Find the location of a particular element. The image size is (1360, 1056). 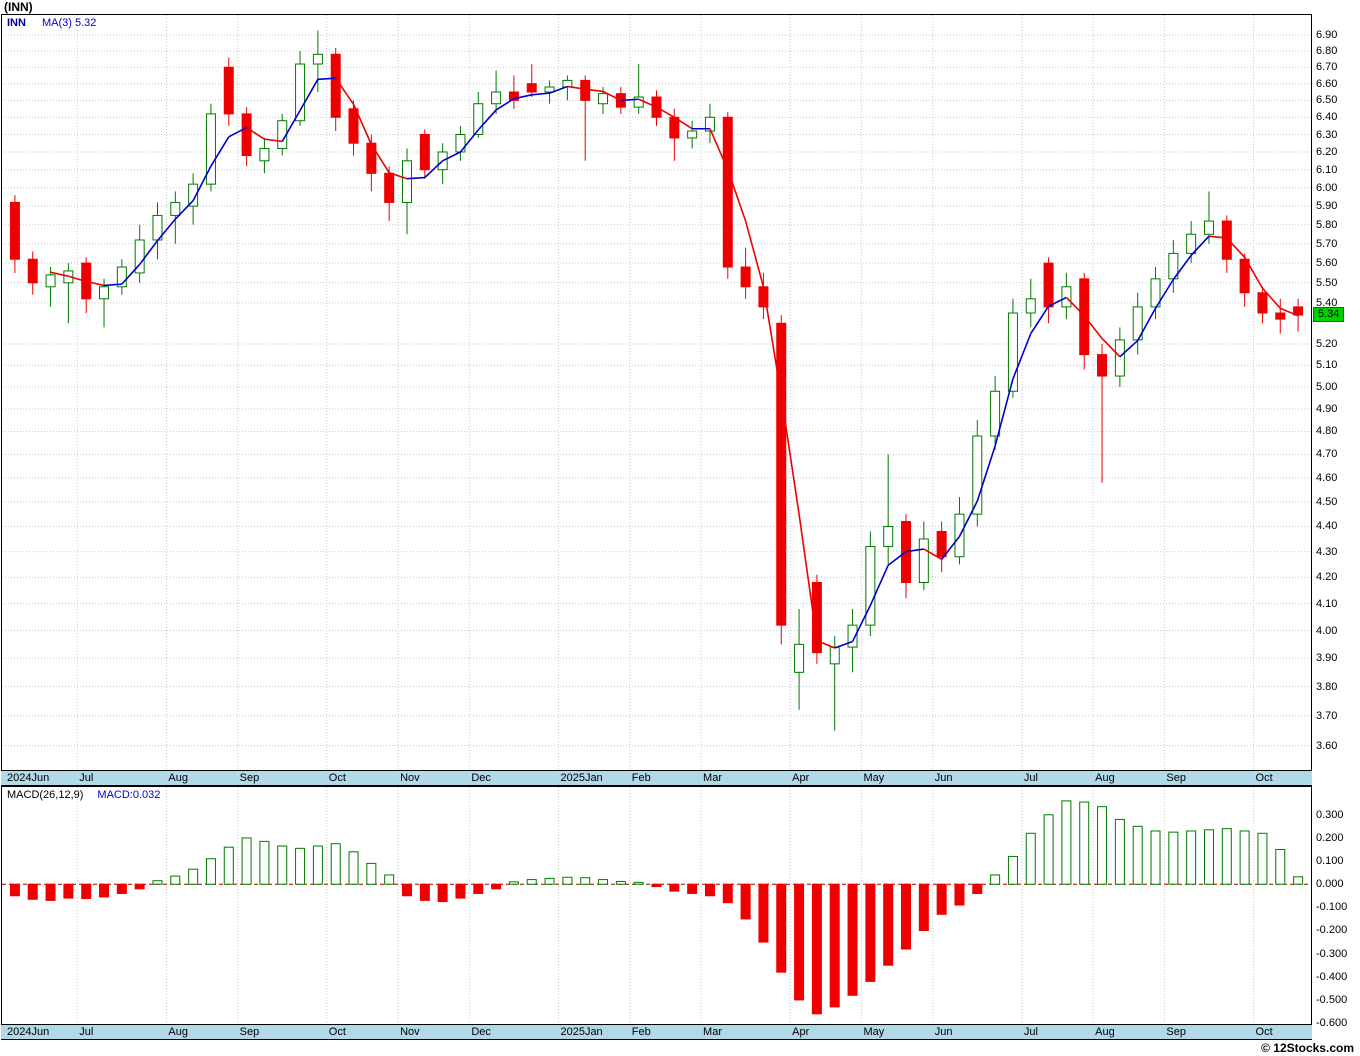

macd-params-label: MACD(26,12,9) is located at coordinates (45, 795).